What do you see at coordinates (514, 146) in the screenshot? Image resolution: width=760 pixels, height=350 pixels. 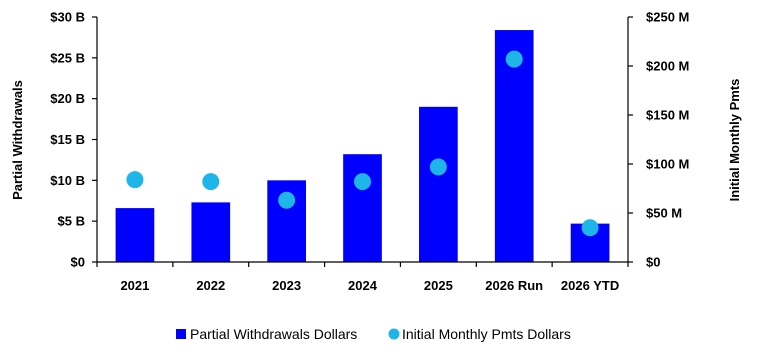 I see `bar-partial-withdrawals-2026-run` at bounding box center [514, 146].